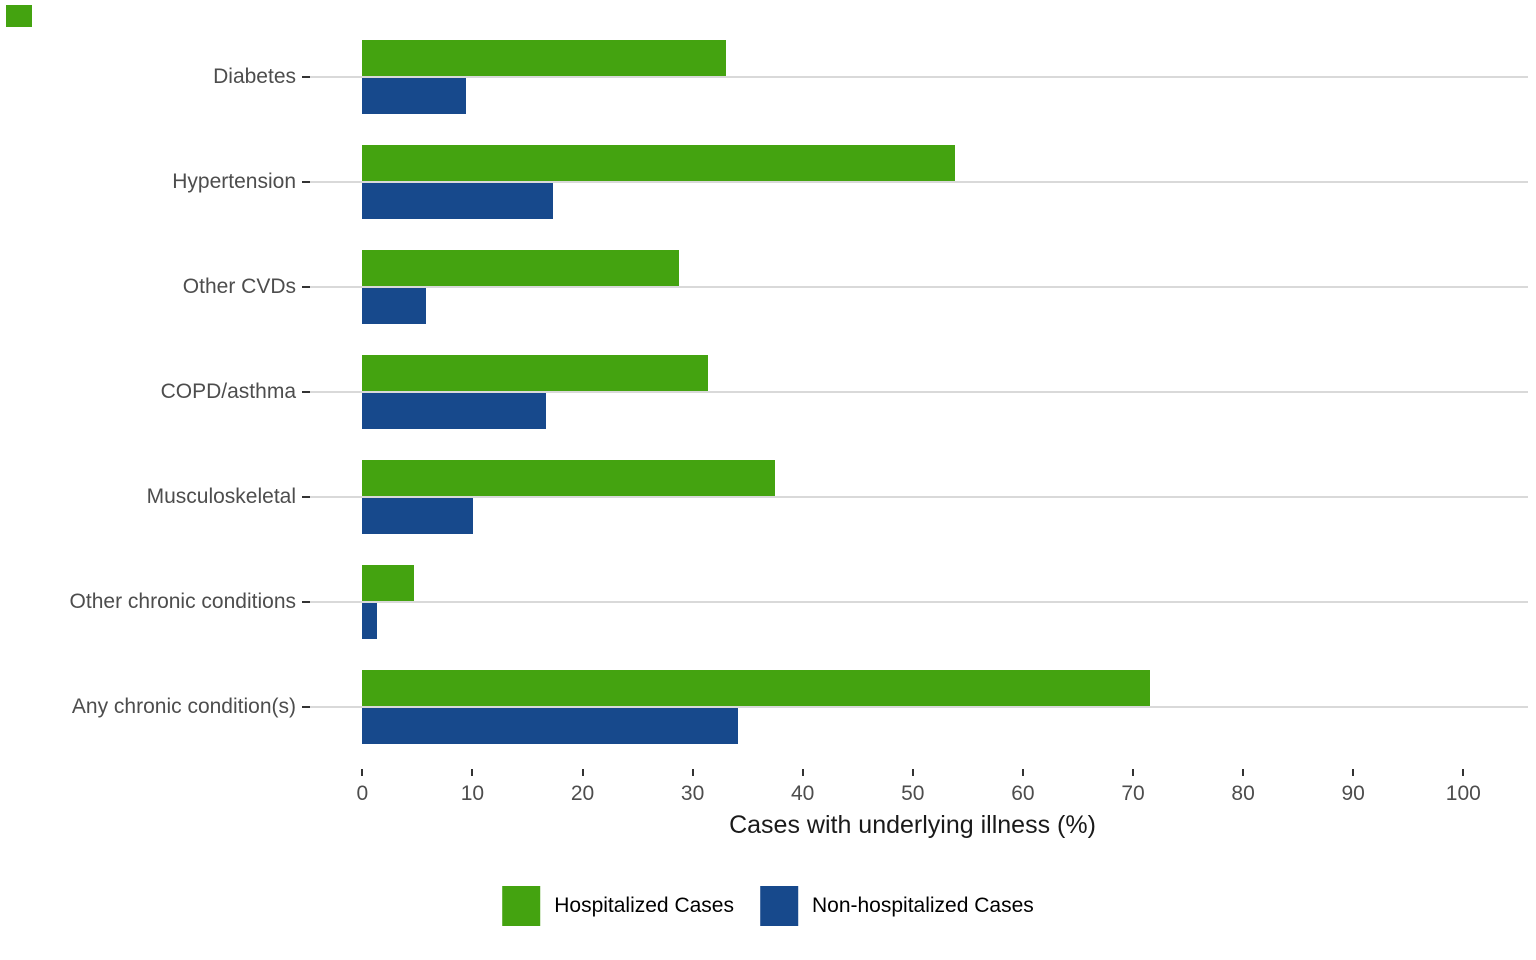 Image resolution: width=1536 pixels, height=960 pixels. I want to click on x-tick-label: 50, so click(913, 793).